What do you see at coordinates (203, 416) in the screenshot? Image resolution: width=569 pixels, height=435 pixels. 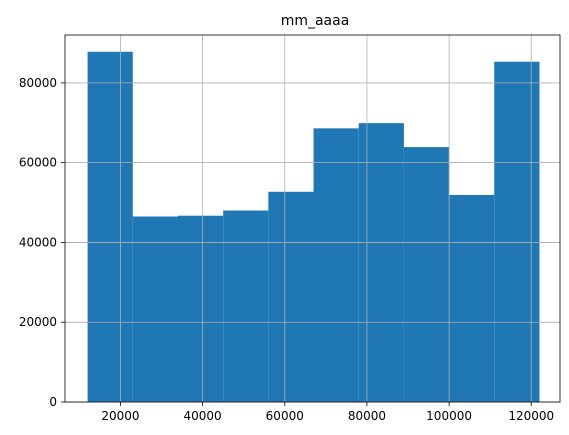 I see `x-tick-label: 40000` at bounding box center [203, 416].